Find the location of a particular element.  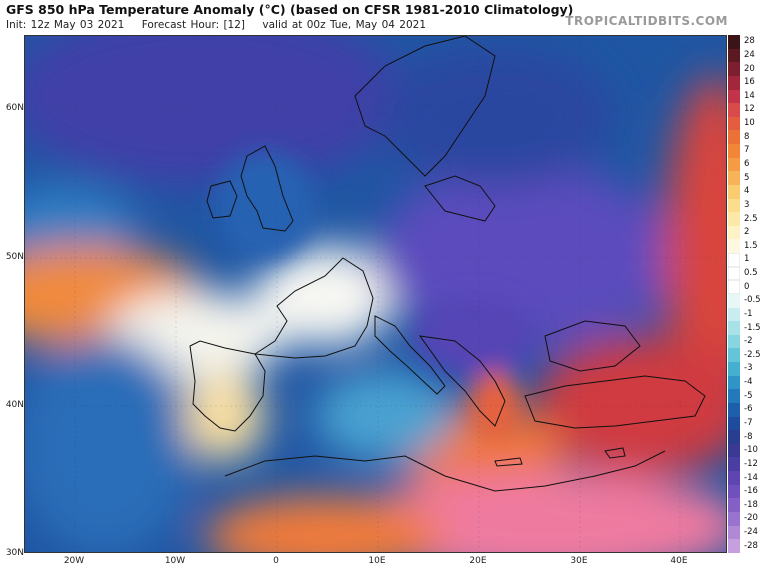

colorbar-label: 28 is located at coordinates (749, 41).